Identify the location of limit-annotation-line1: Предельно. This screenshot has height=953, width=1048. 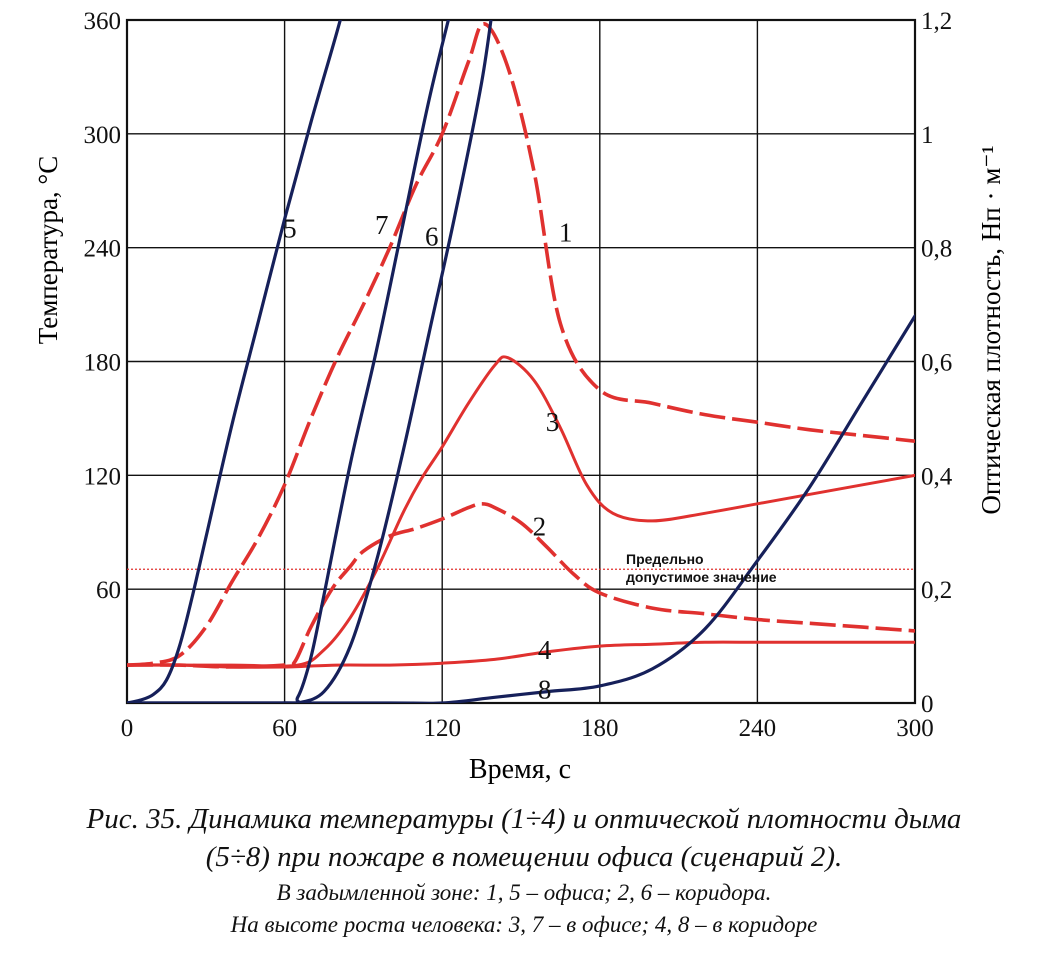
(665, 559).